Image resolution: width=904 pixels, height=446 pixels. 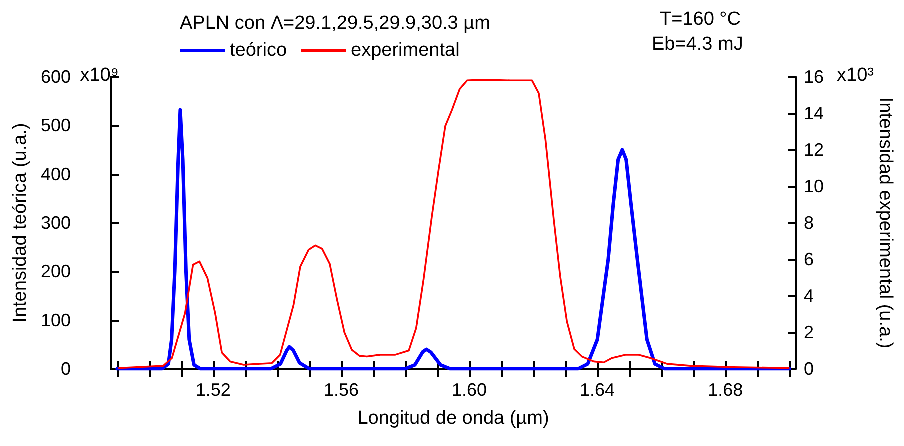 What do you see at coordinates (55, 174) in the screenshot?
I see `y-tick-label: 400` at bounding box center [55, 174].